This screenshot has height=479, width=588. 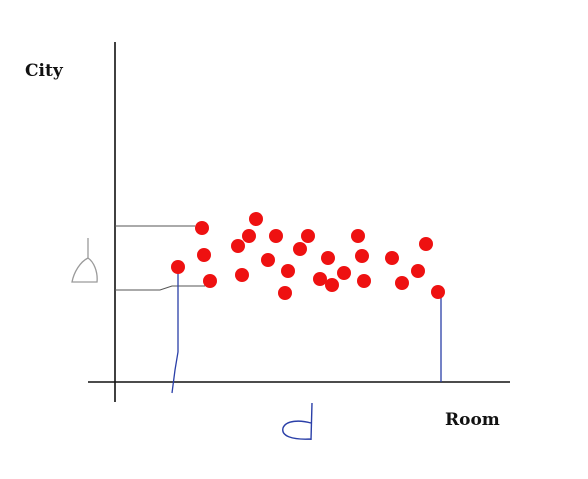 What do you see at coordinates (160, 288) in the screenshot?
I see `lower-guide-line` at bounding box center [160, 288].